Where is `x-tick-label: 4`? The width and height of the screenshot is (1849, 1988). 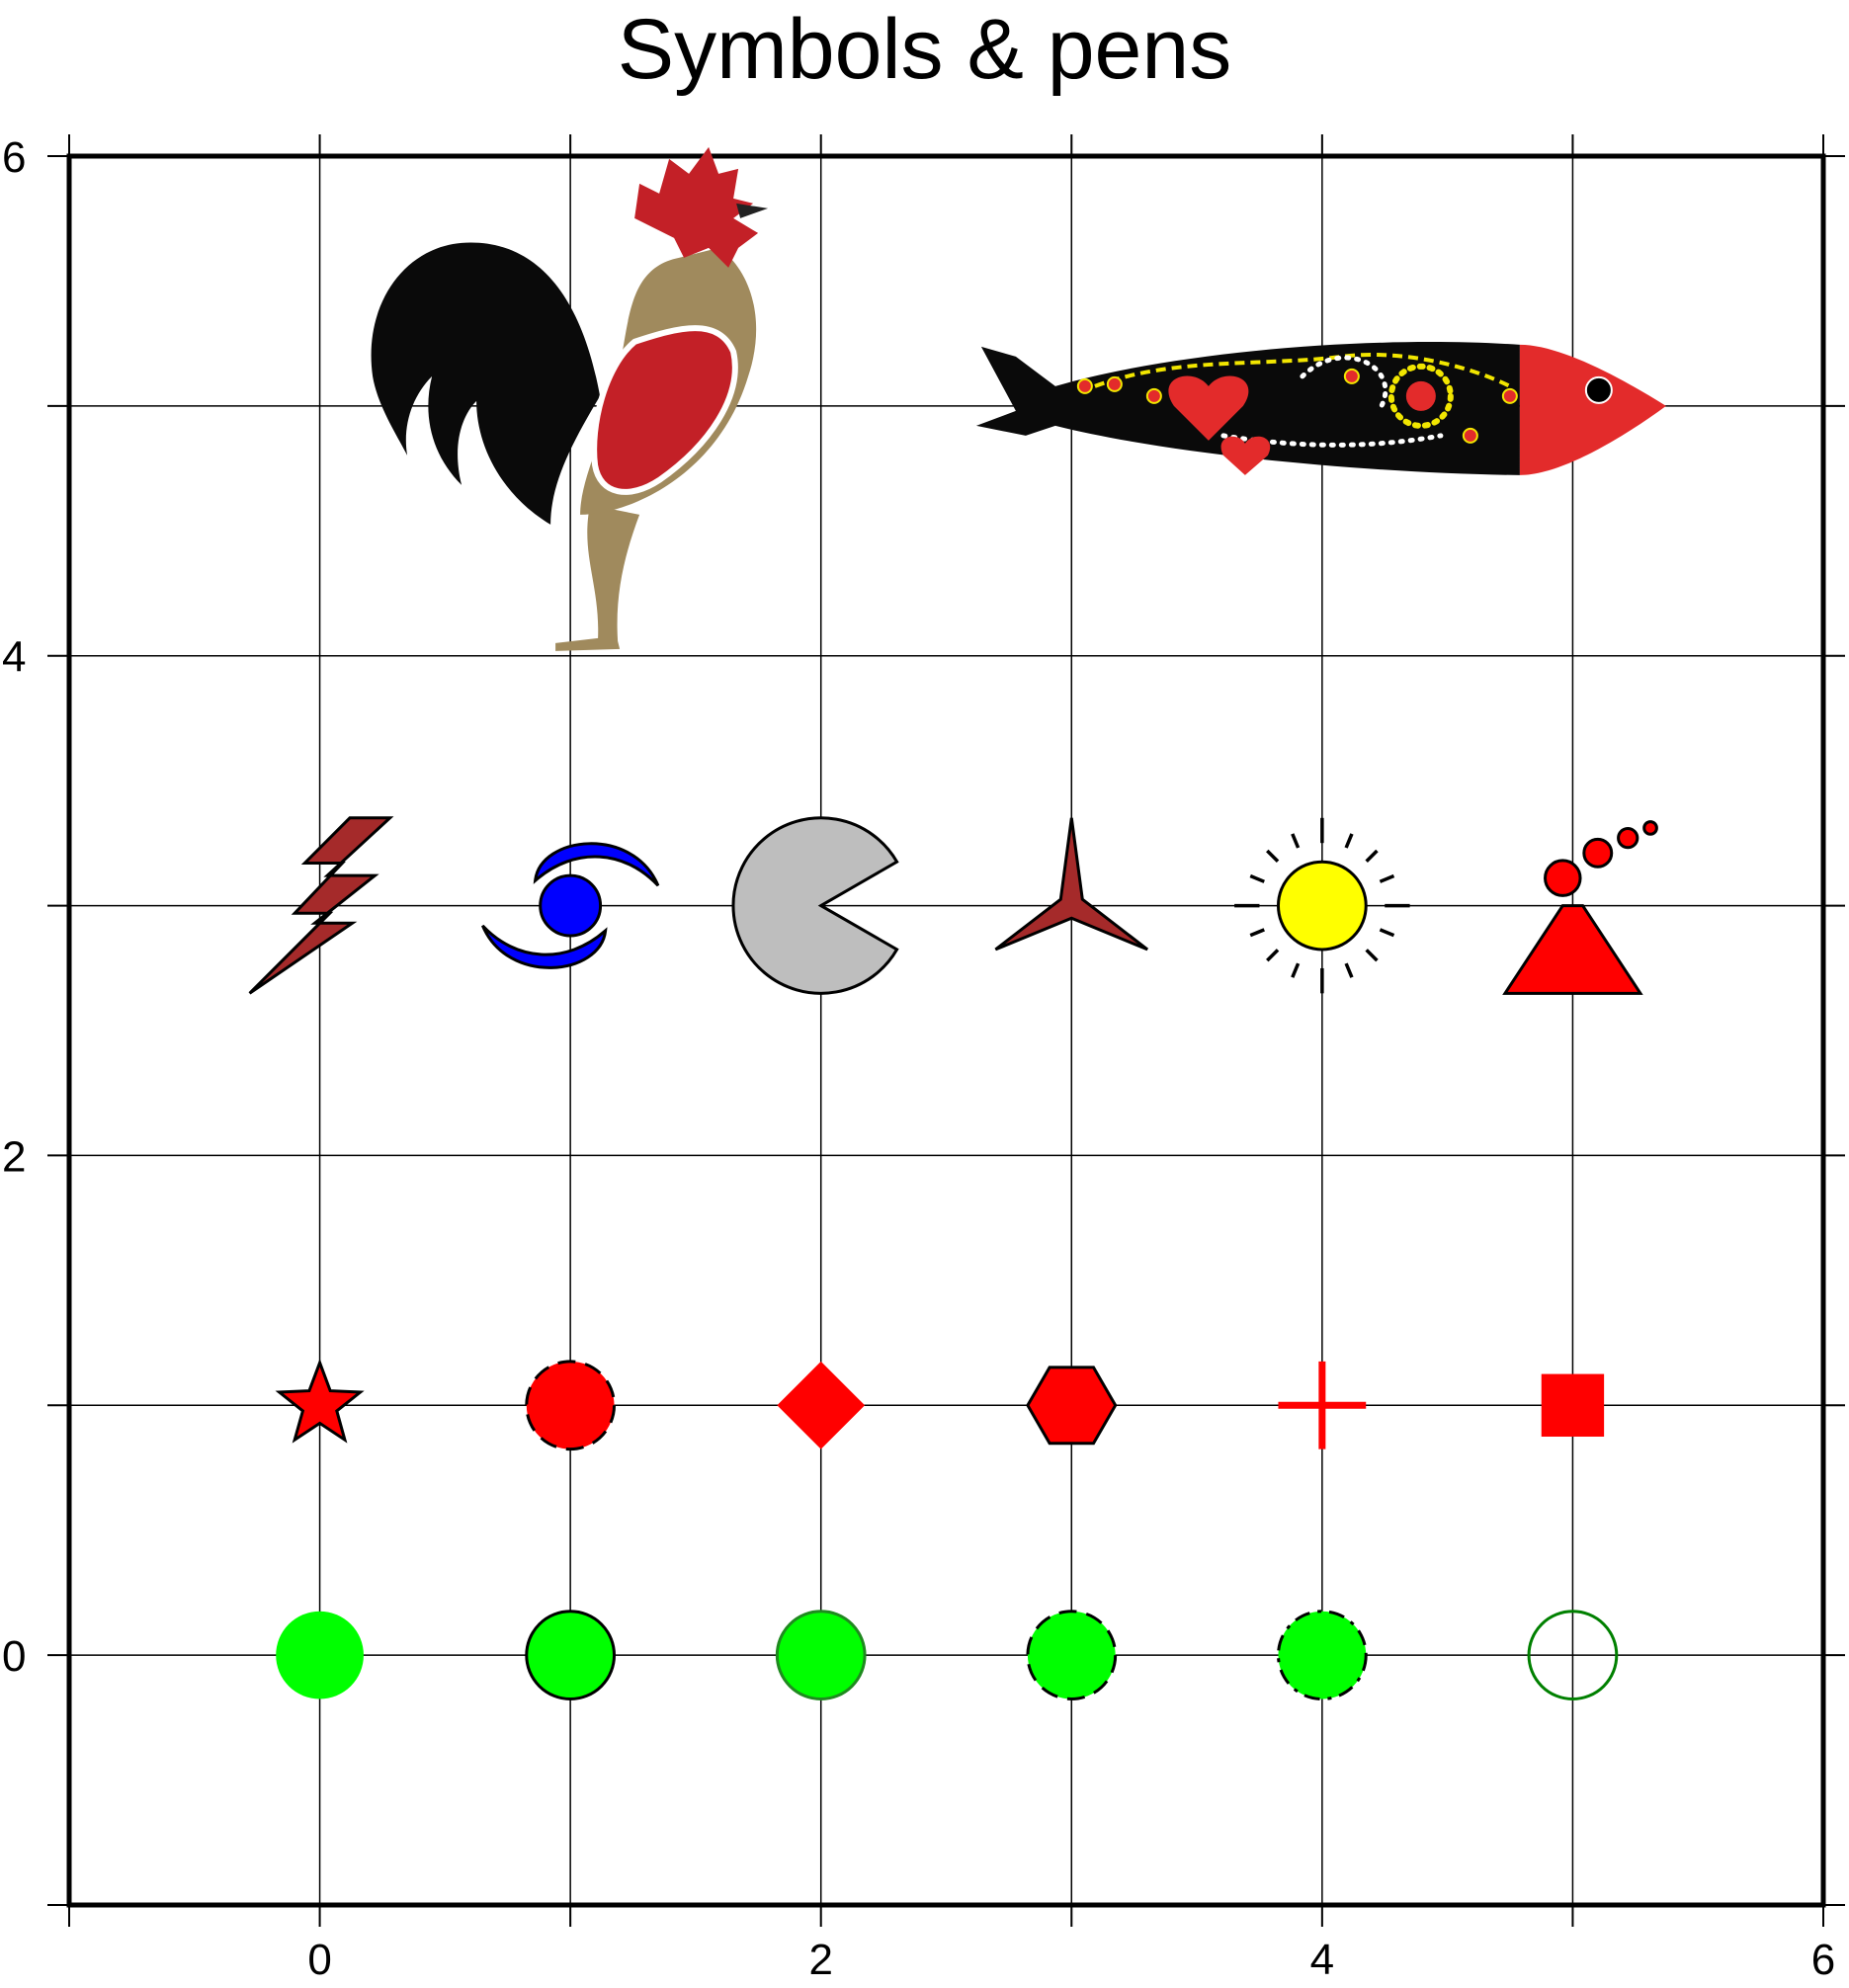 x-tick-label: 4 is located at coordinates (1322, 1960).